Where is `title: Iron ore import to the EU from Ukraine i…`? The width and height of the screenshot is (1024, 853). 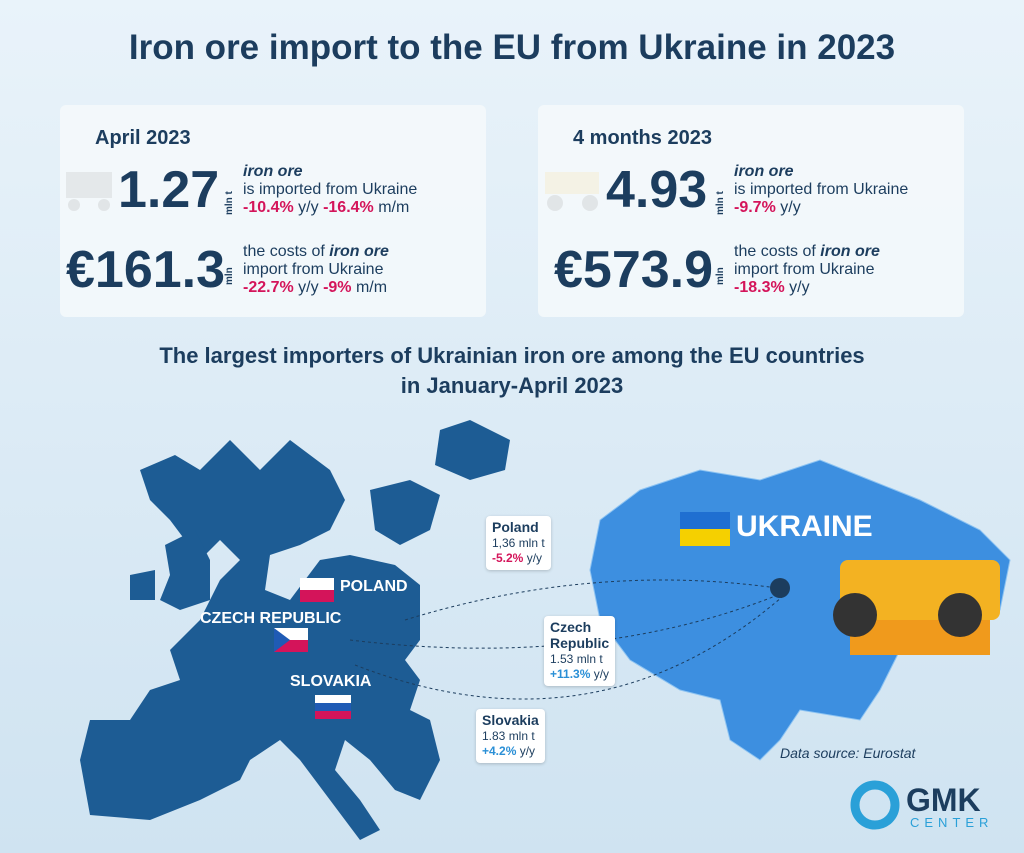 title: Iron ore import to the EU from Ukraine i… is located at coordinates (512, 47).